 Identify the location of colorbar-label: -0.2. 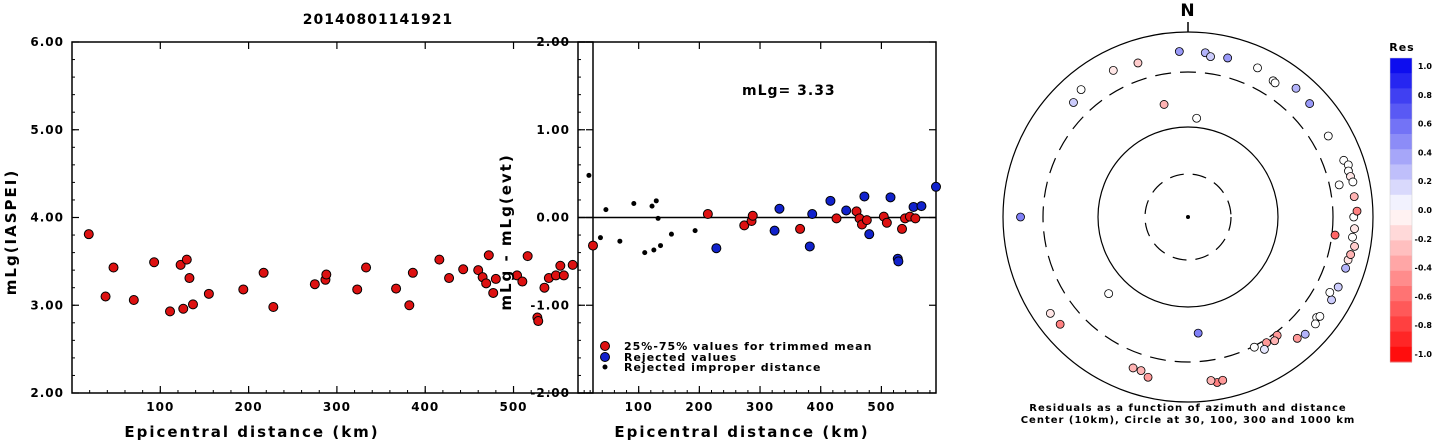
(1424, 239).